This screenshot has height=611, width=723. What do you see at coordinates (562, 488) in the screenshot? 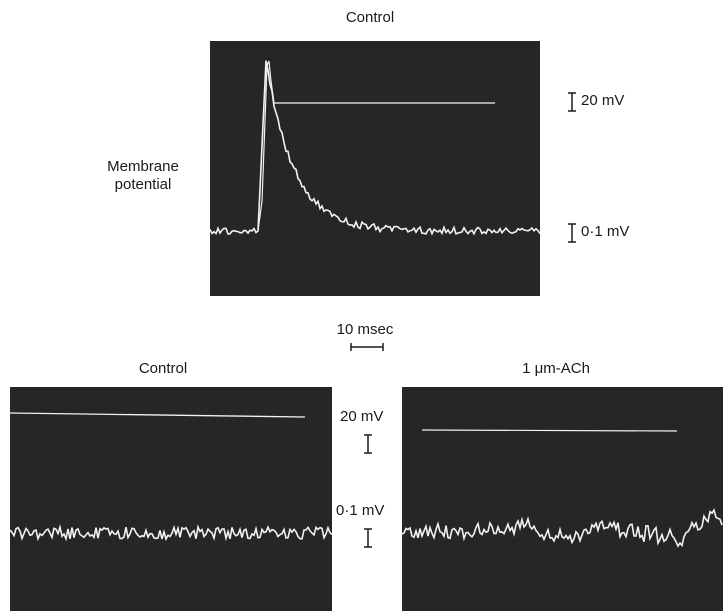
I see `bottom-right-traces` at bounding box center [562, 488].